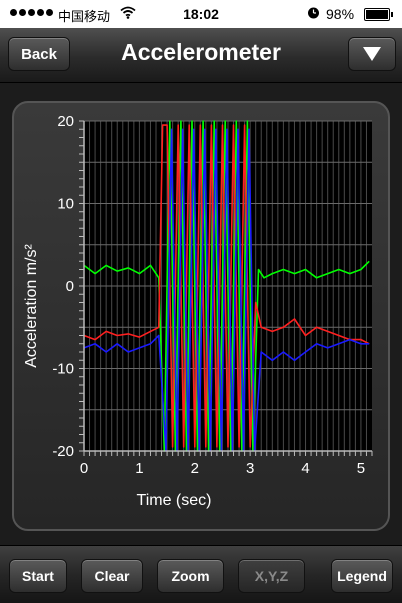 This screenshot has width=402, height=603. Describe the element at coordinates (313, 14) in the screenshot. I see `alarm-icon` at that location.